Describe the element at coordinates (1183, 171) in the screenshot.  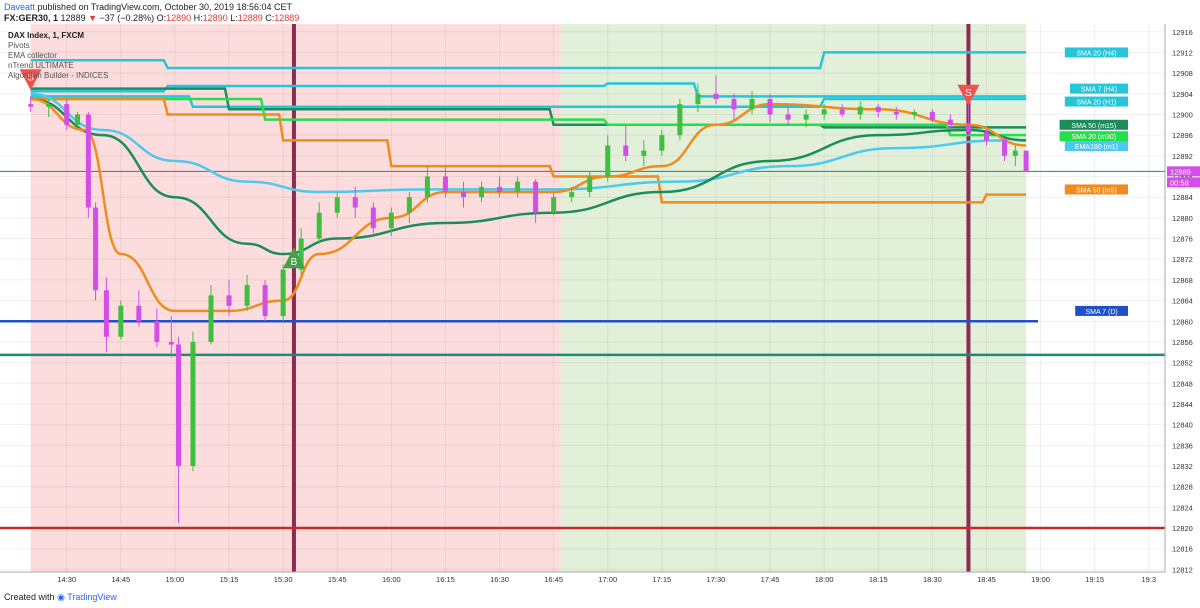
I see `last-price-tag-bg` at that location.